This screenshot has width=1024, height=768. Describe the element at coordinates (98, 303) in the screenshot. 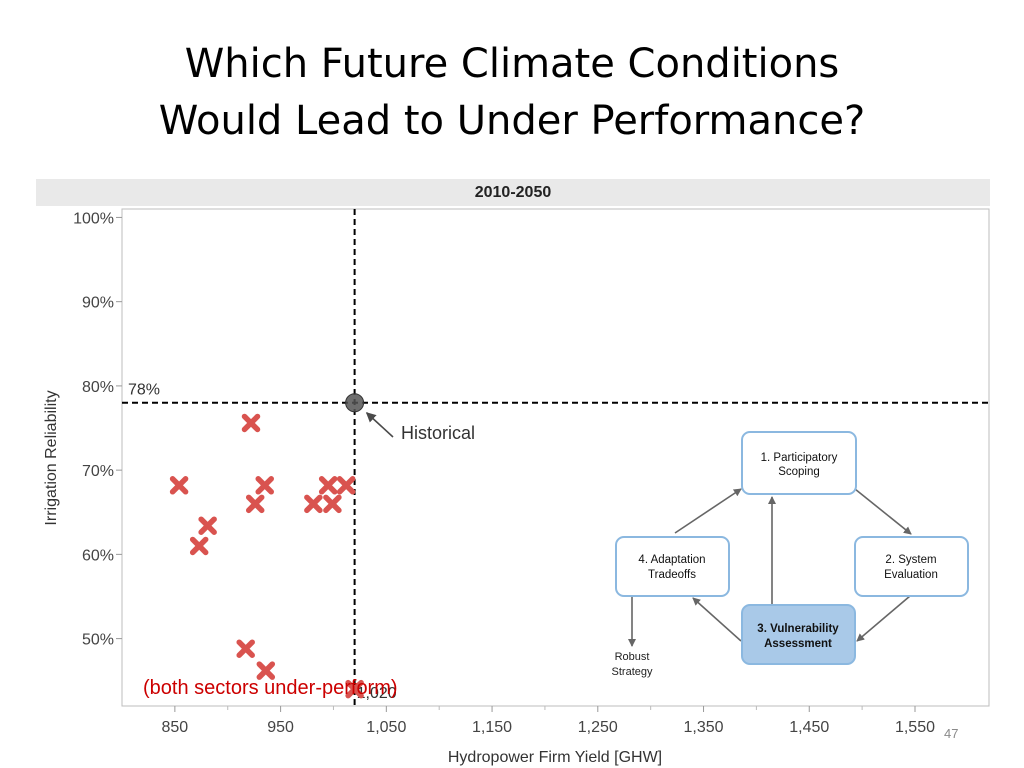

I see `y-tick-label: 90%` at that location.